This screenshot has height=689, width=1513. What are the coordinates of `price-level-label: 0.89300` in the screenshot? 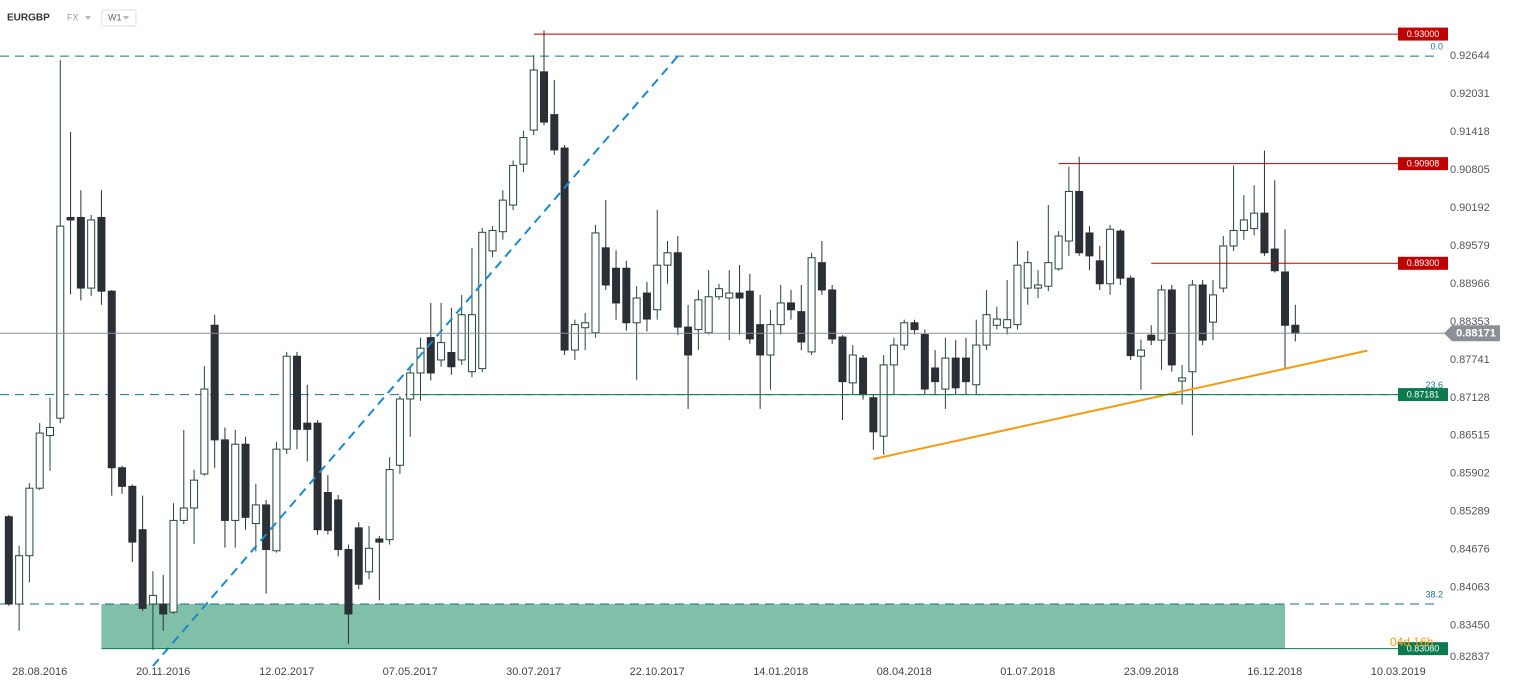 It's located at (1423, 263).